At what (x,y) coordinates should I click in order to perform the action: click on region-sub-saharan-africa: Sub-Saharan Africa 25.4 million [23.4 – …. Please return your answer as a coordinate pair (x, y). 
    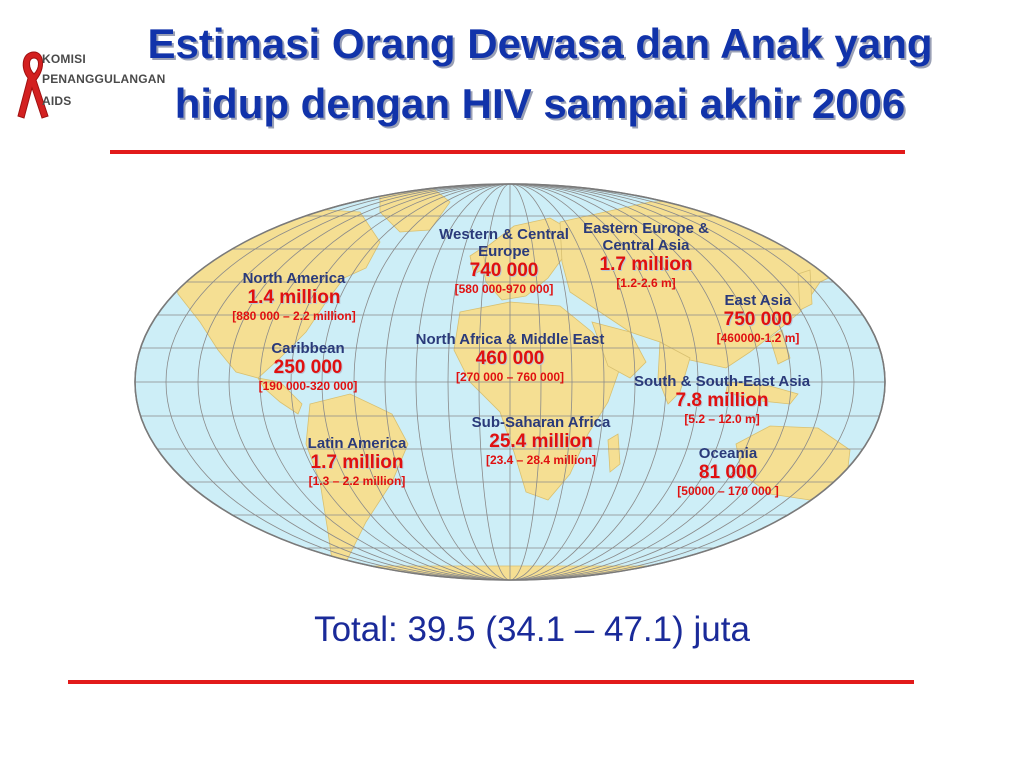
    Looking at the image, I should click on (541, 441).